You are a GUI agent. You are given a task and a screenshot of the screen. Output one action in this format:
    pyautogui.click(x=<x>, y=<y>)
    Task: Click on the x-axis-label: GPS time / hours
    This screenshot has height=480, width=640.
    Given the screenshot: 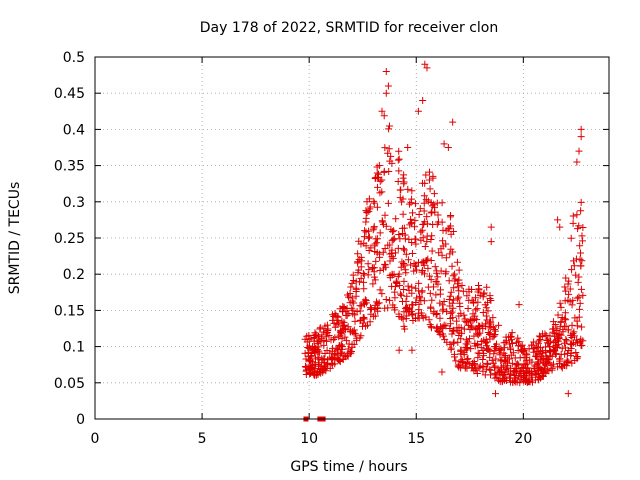 What is the action you would take?
    pyautogui.click(x=348, y=467)
    